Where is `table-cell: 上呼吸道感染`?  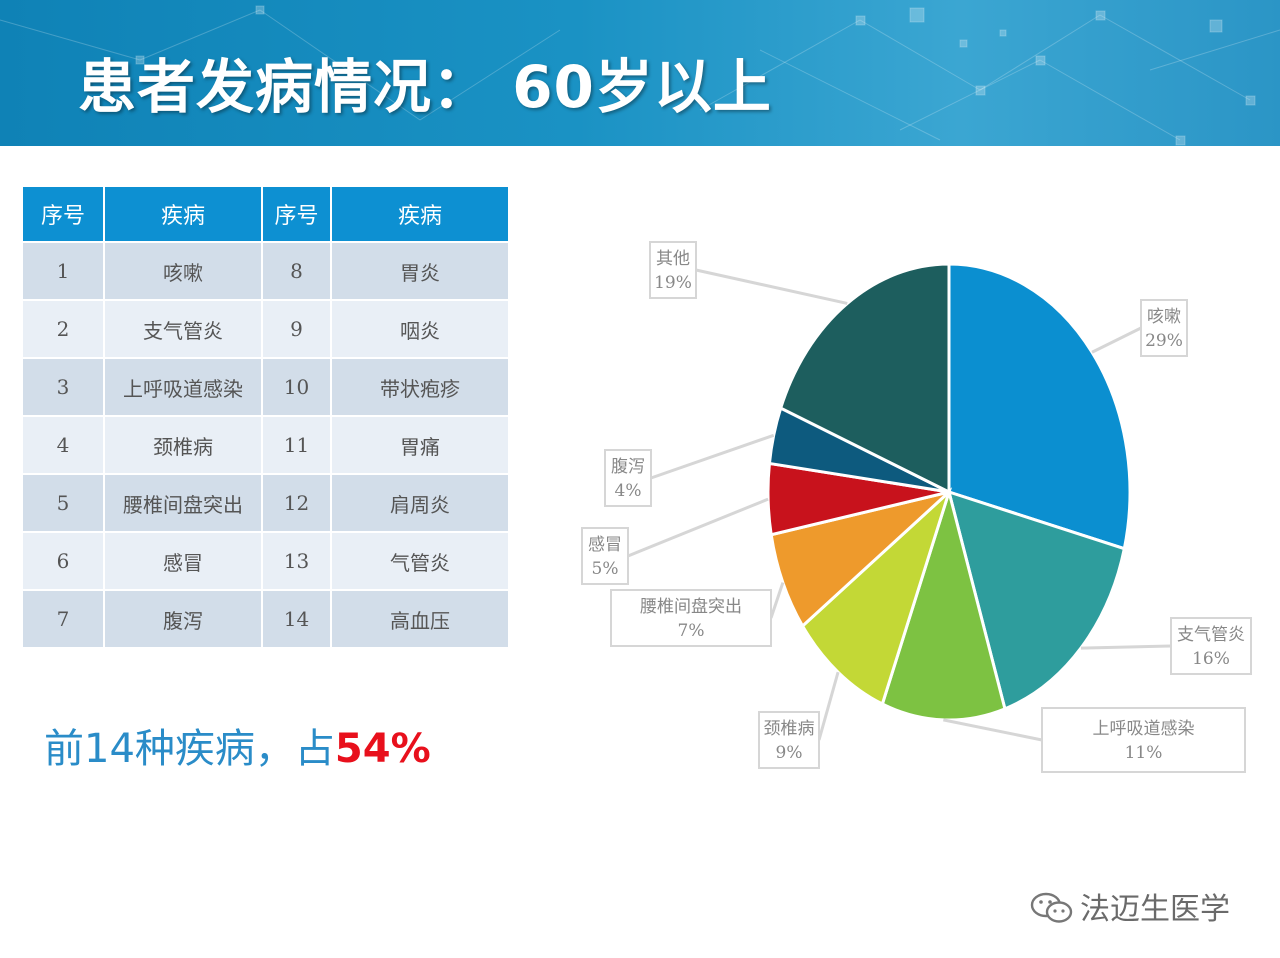 table-cell: 上呼吸道感染 is located at coordinates (183, 387).